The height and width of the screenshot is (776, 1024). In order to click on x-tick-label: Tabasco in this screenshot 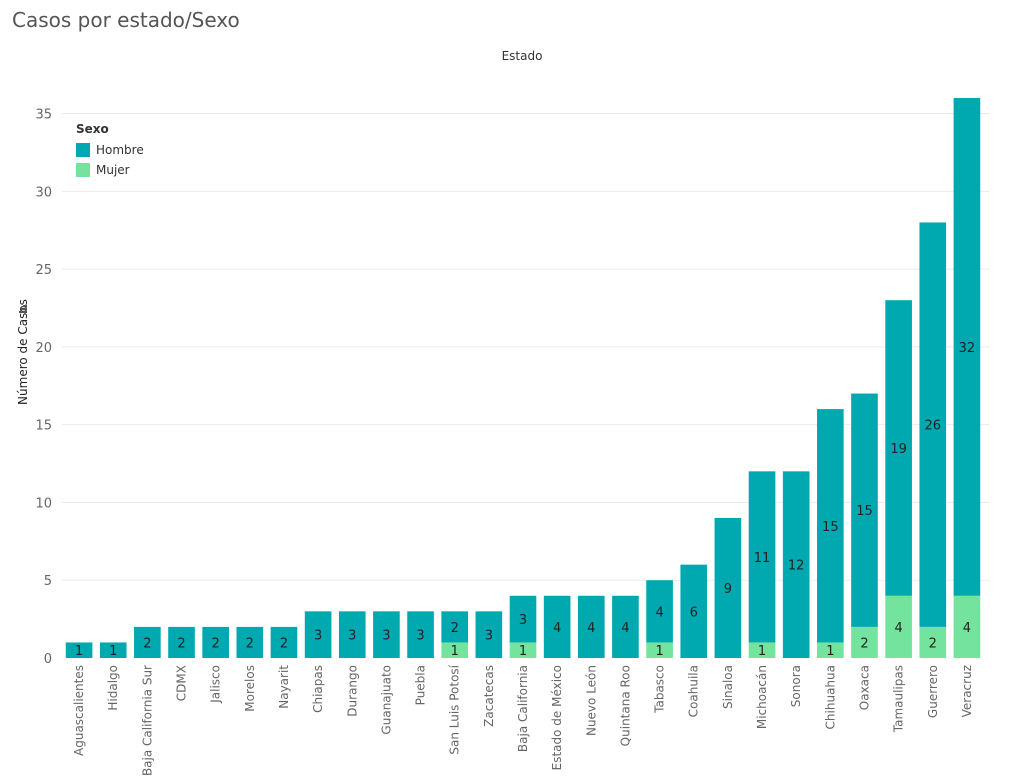, I will do `click(660, 689)`.